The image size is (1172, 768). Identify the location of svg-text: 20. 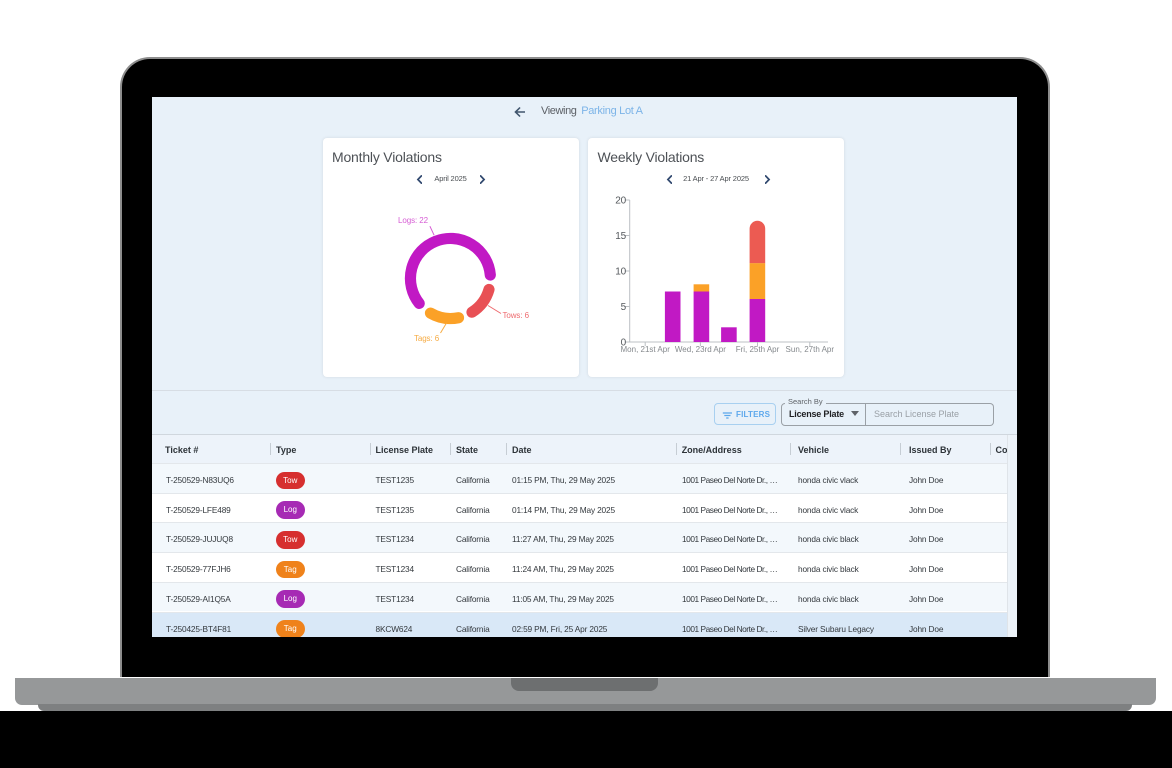
(620, 200).